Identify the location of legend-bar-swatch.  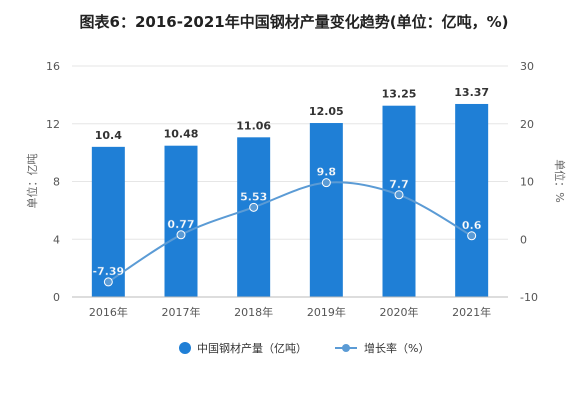
(185, 348).